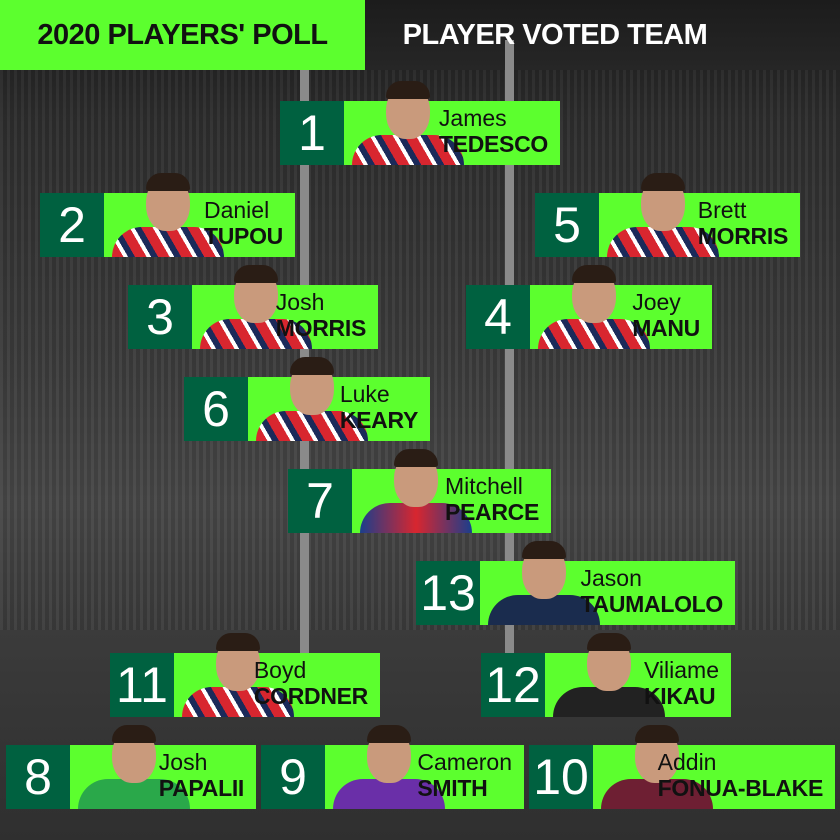 Image resolution: width=840 pixels, height=840 pixels. I want to click on player-card: 9 Cameron SMITH, so click(392, 767).